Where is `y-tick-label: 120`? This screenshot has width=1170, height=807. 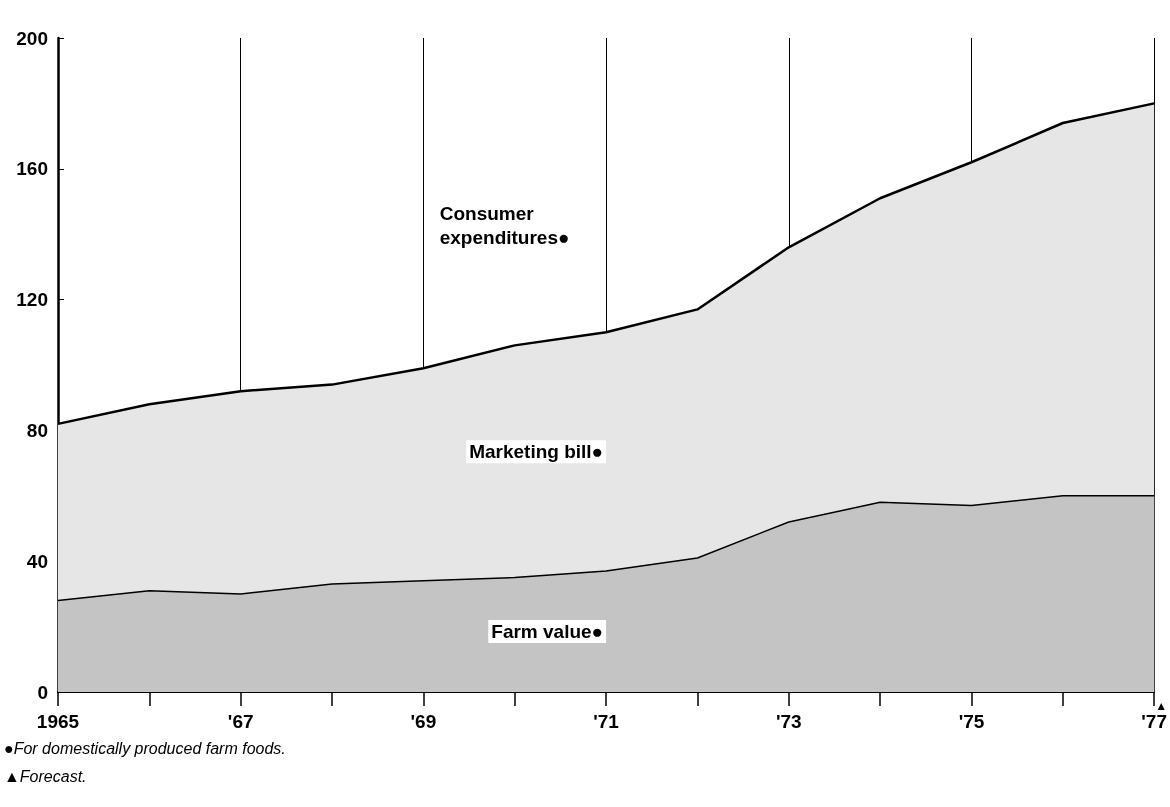
y-tick-label: 120 is located at coordinates (32, 300).